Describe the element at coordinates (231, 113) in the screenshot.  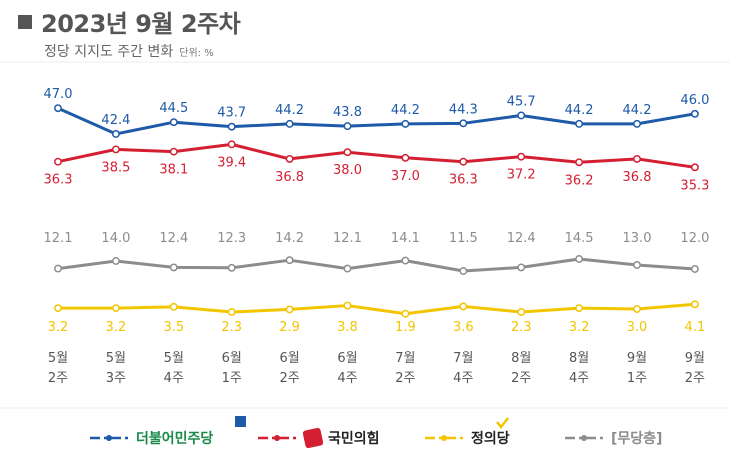
I see `data-label: 43.7` at that location.